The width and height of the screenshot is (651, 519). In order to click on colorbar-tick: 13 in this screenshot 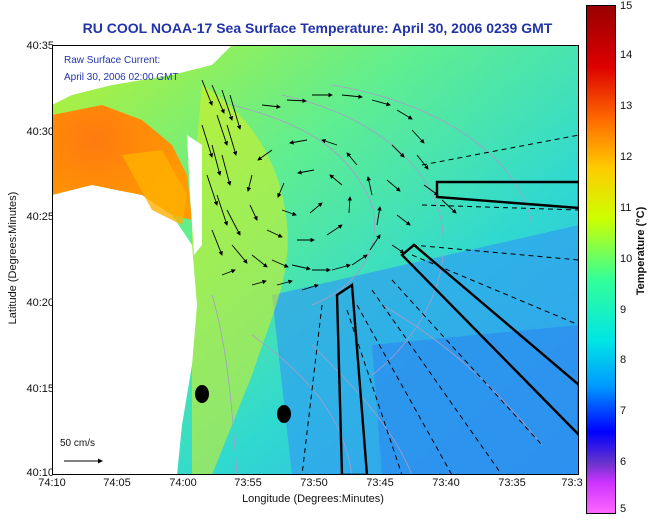, I will do `click(626, 106)`.